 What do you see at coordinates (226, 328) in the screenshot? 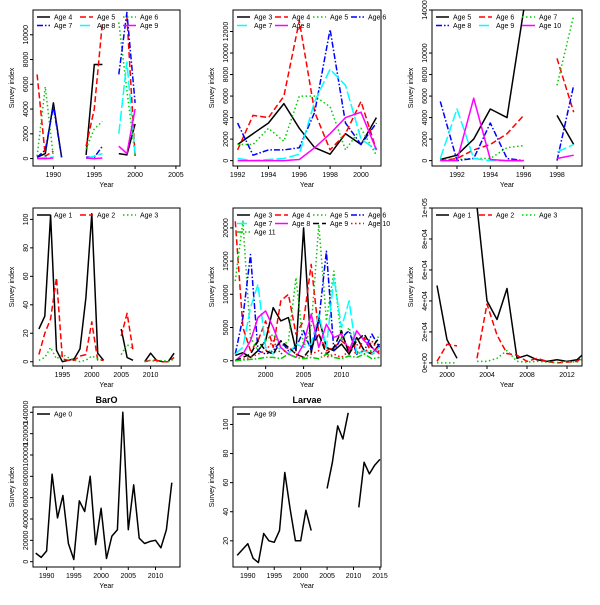
I see `y-tick-label: 5000` at bounding box center [226, 328].